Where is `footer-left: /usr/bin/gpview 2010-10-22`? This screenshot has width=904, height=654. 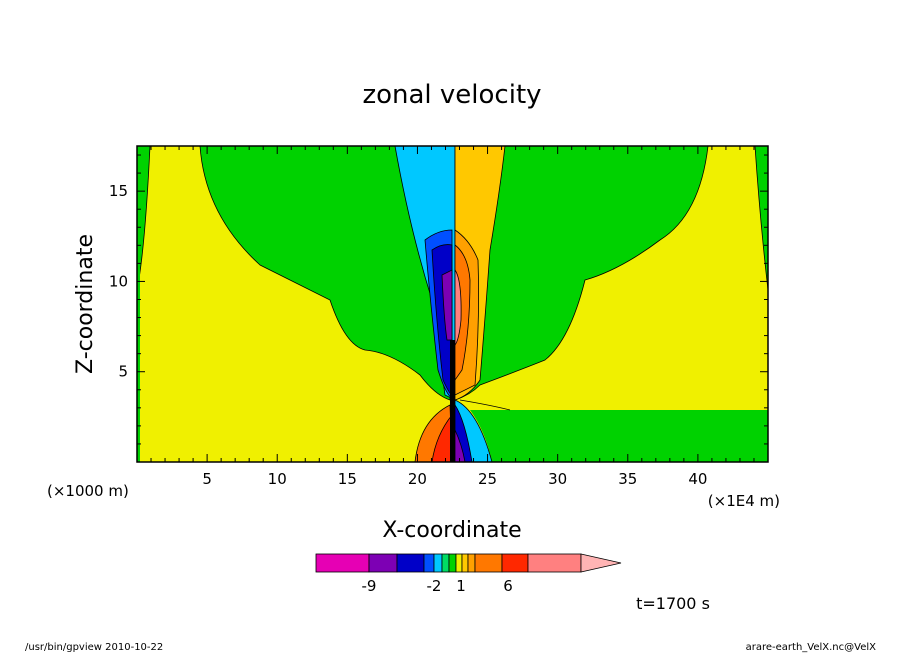
footer-left: /usr/bin/gpview 2010-10-22 is located at coordinates (94, 647).